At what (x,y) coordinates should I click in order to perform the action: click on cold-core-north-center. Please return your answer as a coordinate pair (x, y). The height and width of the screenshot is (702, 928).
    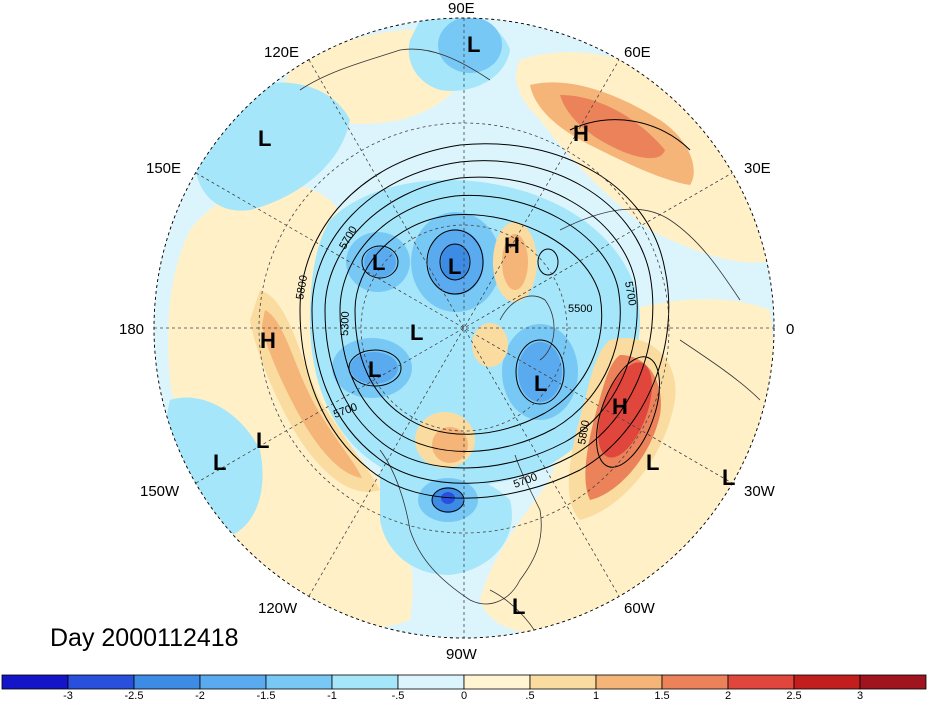
    Looking at the image, I should click on (455, 262).